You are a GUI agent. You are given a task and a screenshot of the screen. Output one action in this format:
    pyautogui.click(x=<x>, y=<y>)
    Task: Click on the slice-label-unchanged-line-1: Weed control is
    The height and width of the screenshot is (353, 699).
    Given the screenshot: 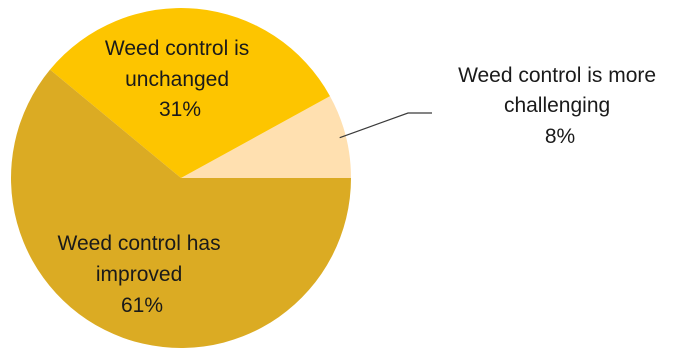 What is the action you would take?
    pyautogui.click(x=177, y=48)
    